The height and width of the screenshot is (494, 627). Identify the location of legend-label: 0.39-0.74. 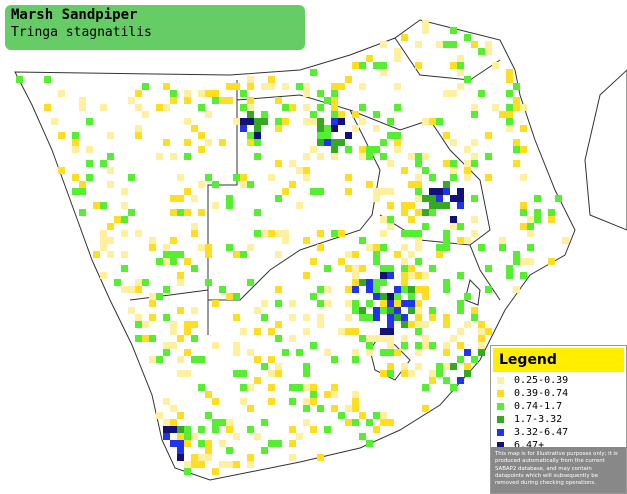
(541, 393).